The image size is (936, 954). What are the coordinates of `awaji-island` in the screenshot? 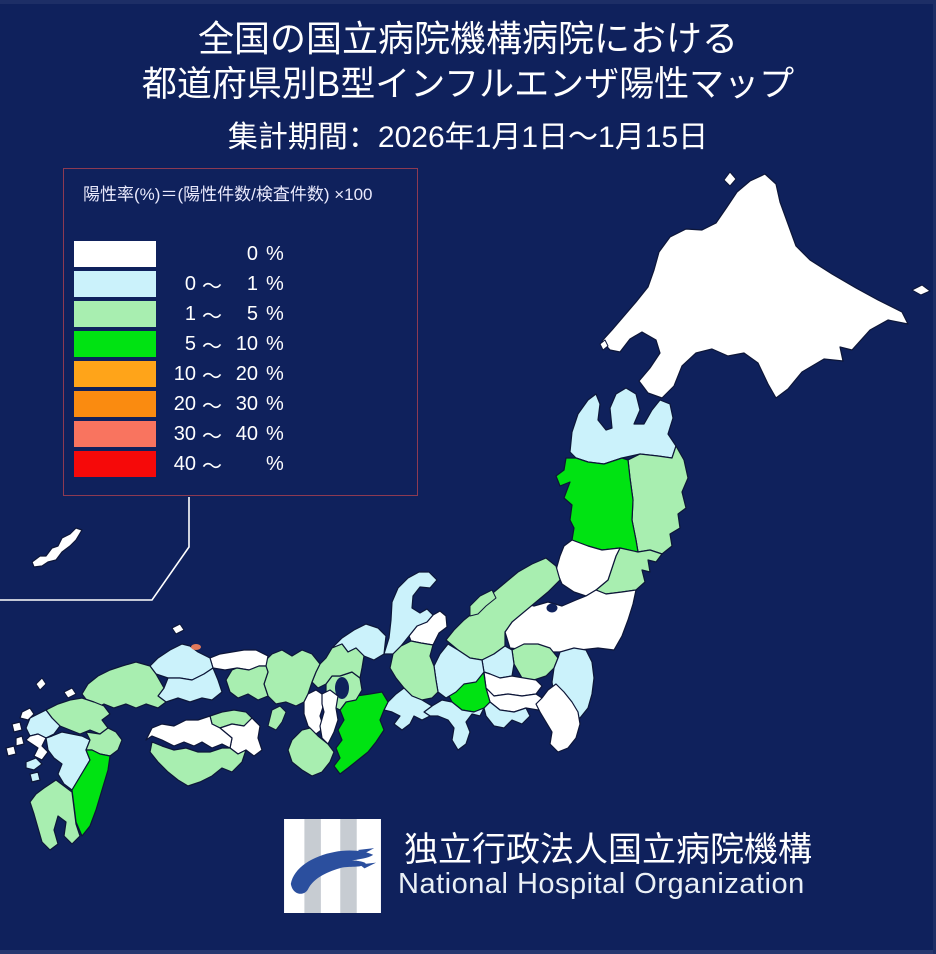 It's located at (277, 718).